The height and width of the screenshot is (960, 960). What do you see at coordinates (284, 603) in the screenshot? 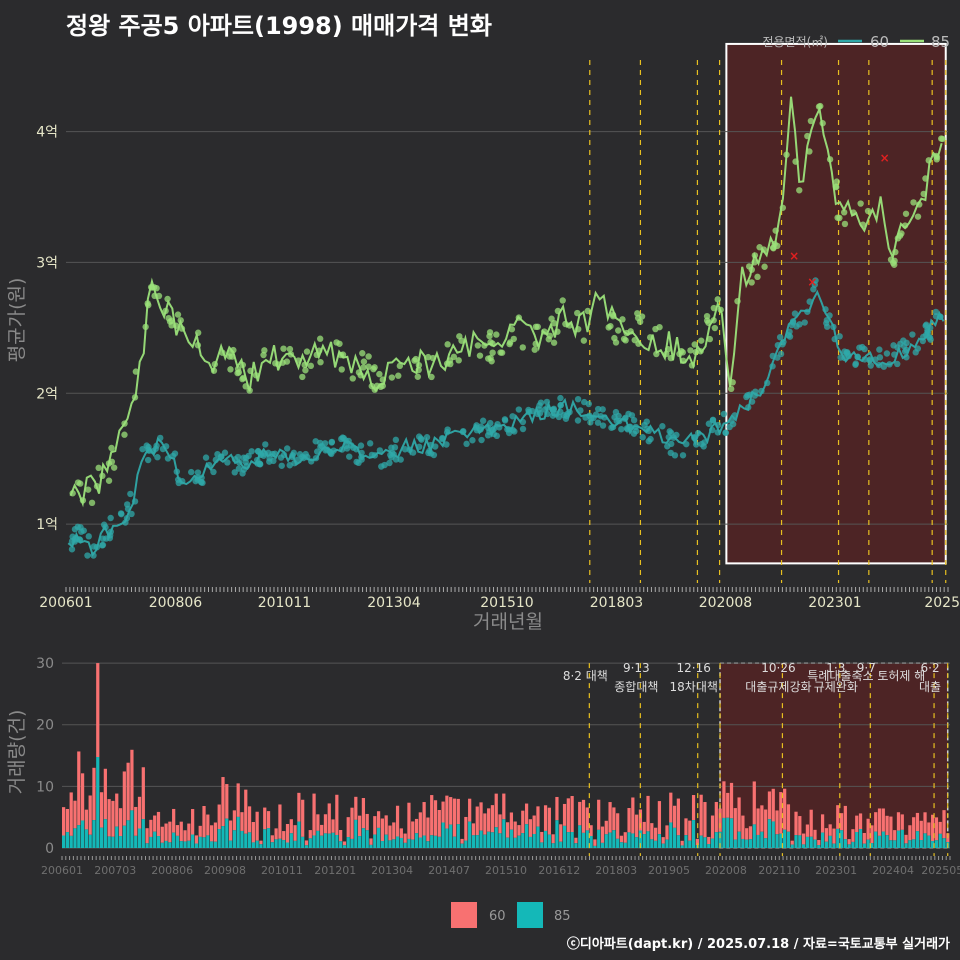
I see `price-x-tick-label: 201011` at bounding box center [284, 603].